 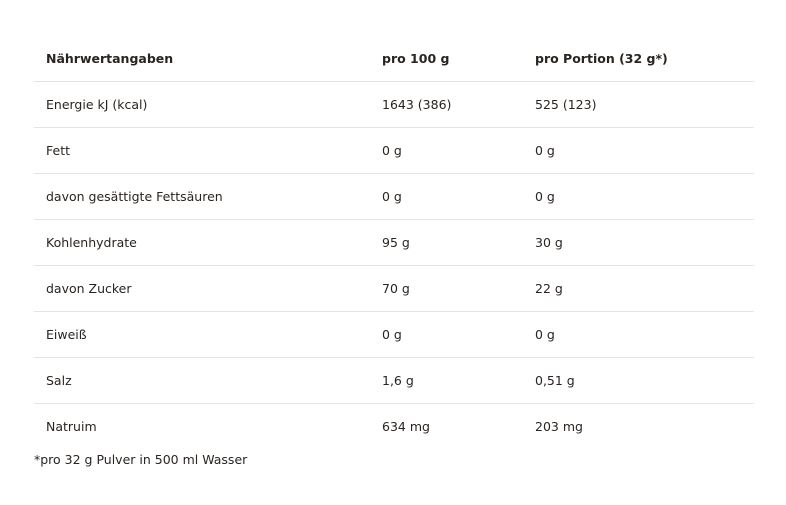 What do you see at coordinates (97, 104) in the screenshot?
I see `nutrient-name: Energie kJ (kcal)` at bounding box center [97, 104].